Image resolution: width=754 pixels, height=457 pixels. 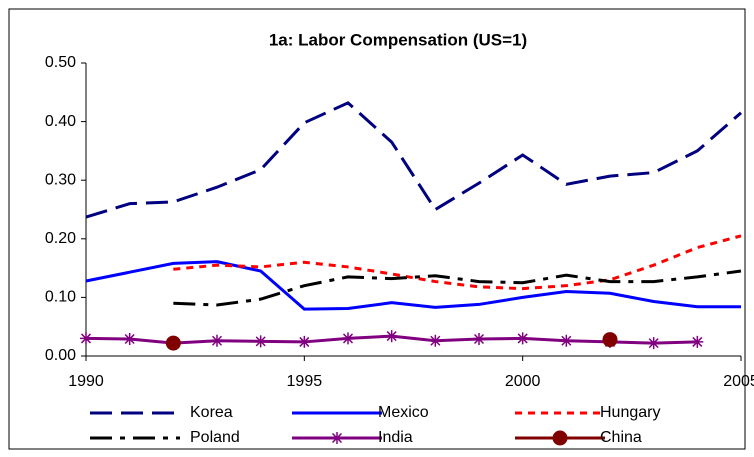 I want to click on legend-label: Mexico, so click(x=403, y=412).